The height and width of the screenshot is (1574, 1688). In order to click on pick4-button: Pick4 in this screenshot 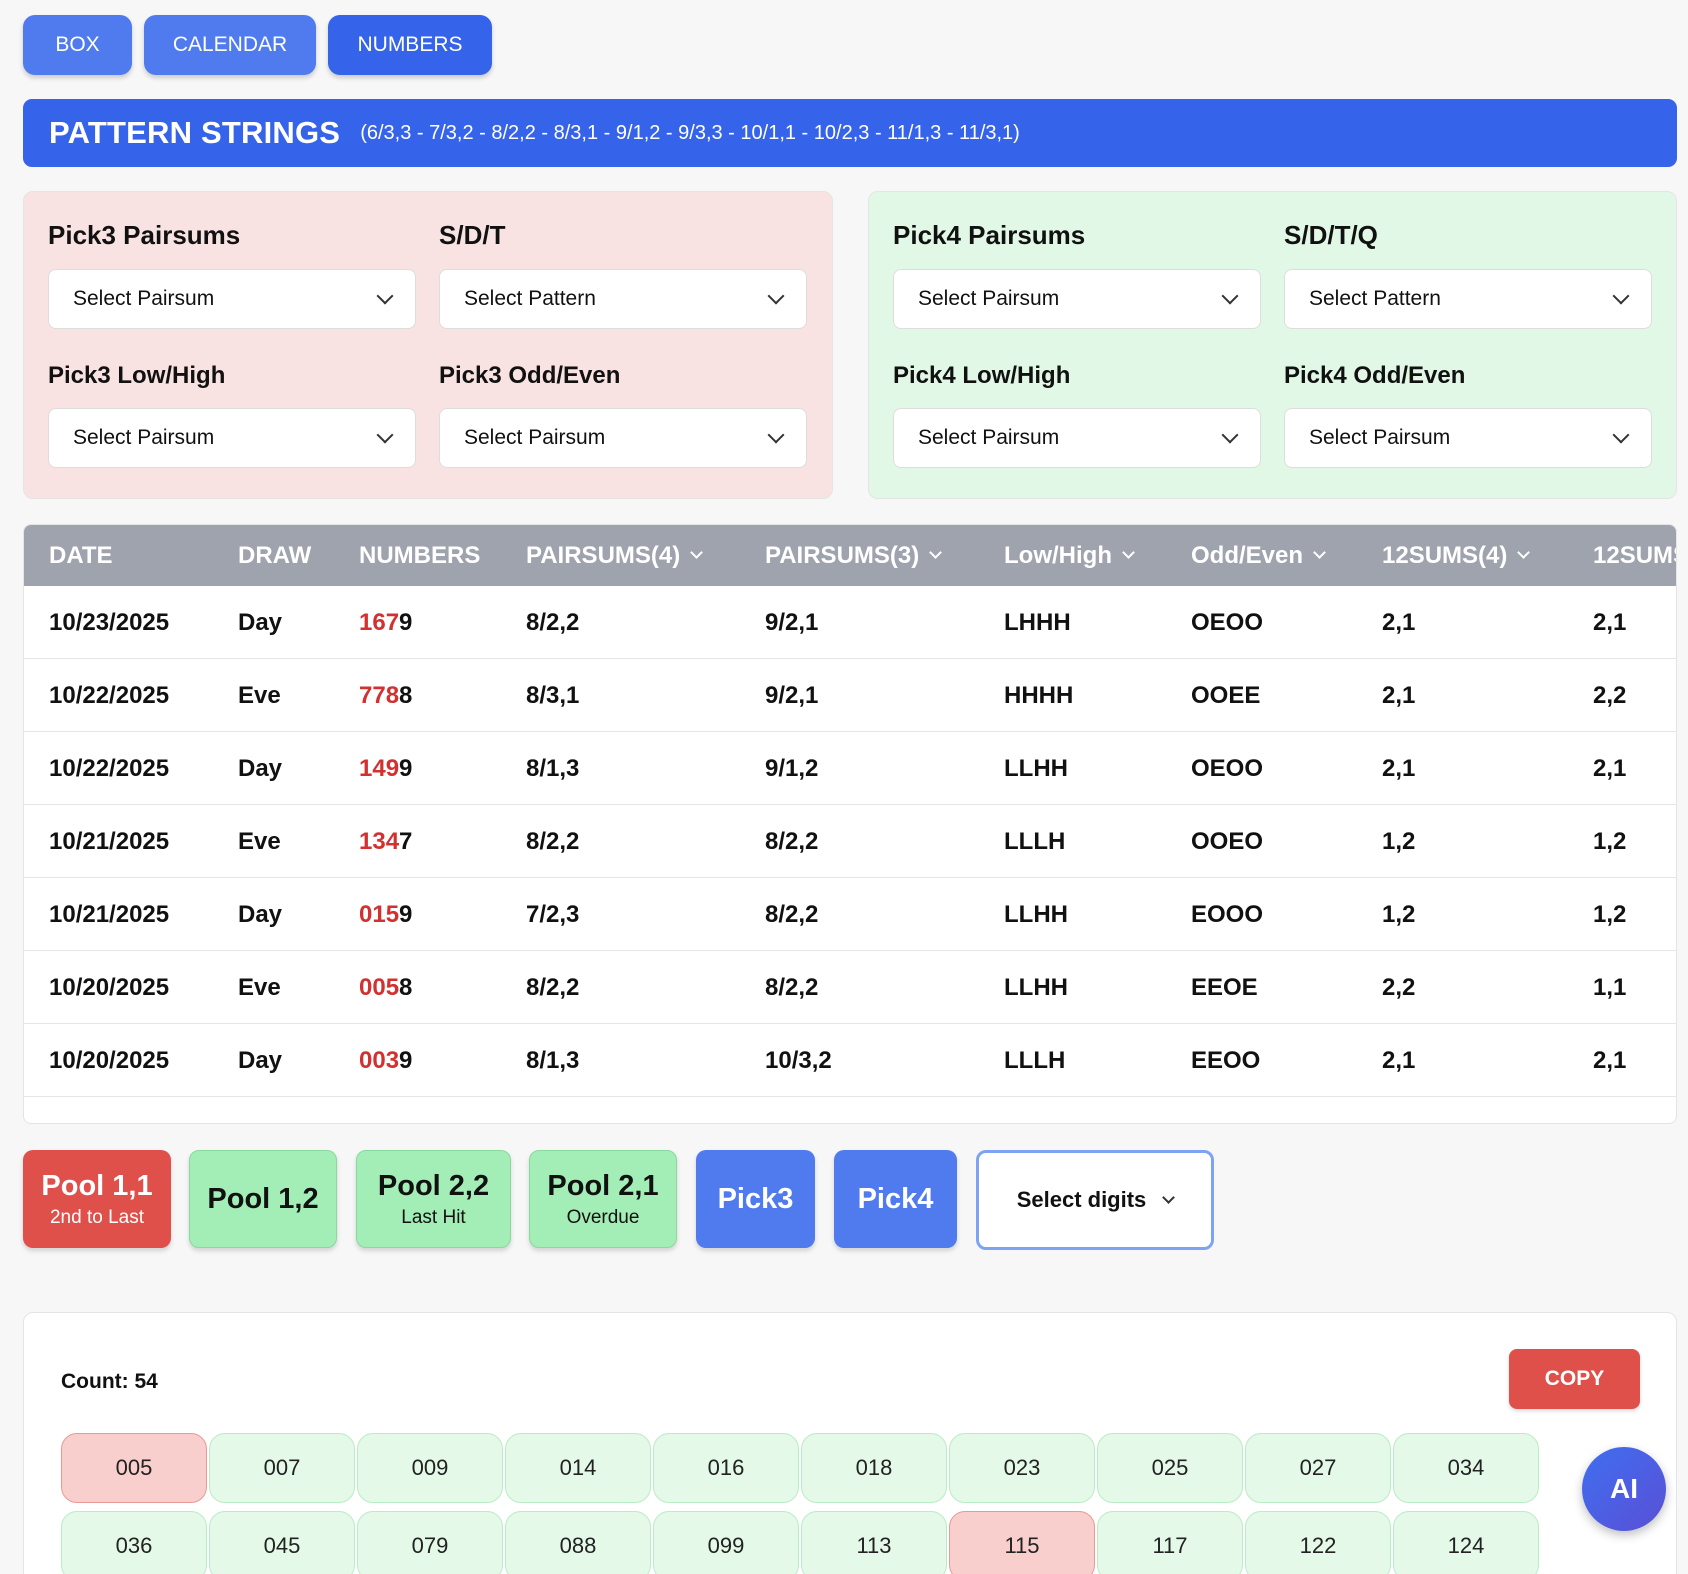, I will do `click(895, 1199)`.